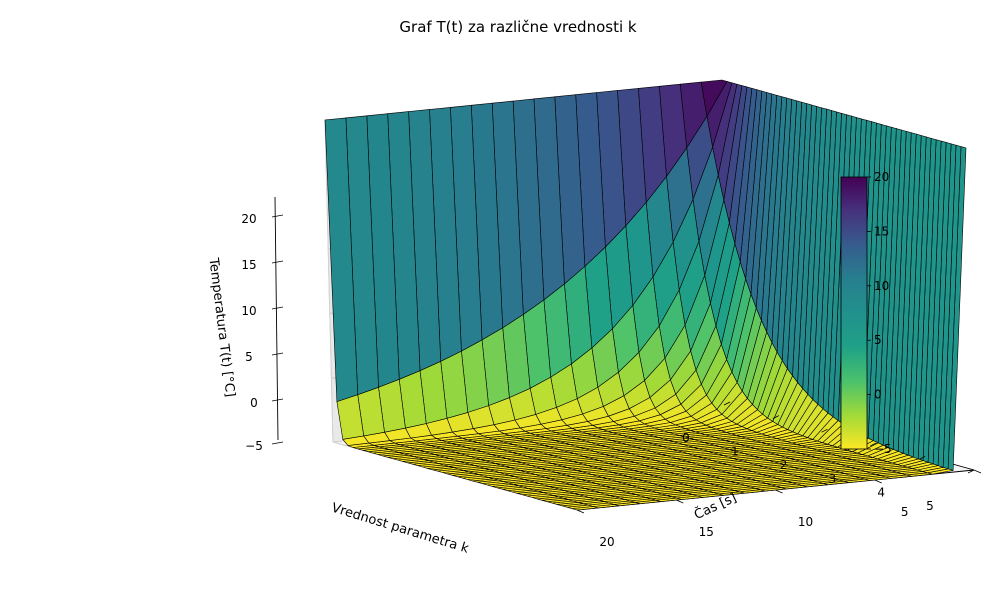 This screenshot has width=1000, height=600. Describe the element at coordinates (606, 542) in the screenshot. I see `y-tick-label: 20` at that location.